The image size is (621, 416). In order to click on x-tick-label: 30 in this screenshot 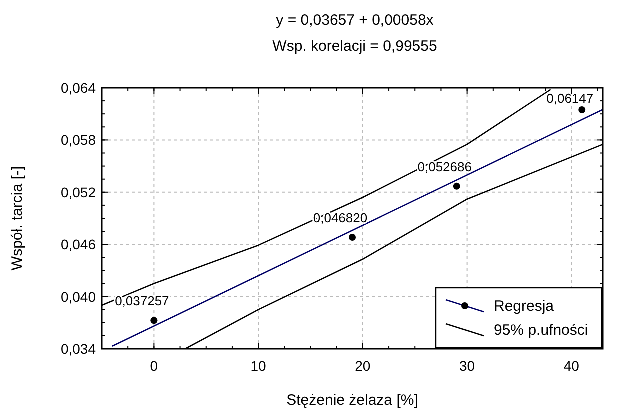, I will do `click(468, 366)`.